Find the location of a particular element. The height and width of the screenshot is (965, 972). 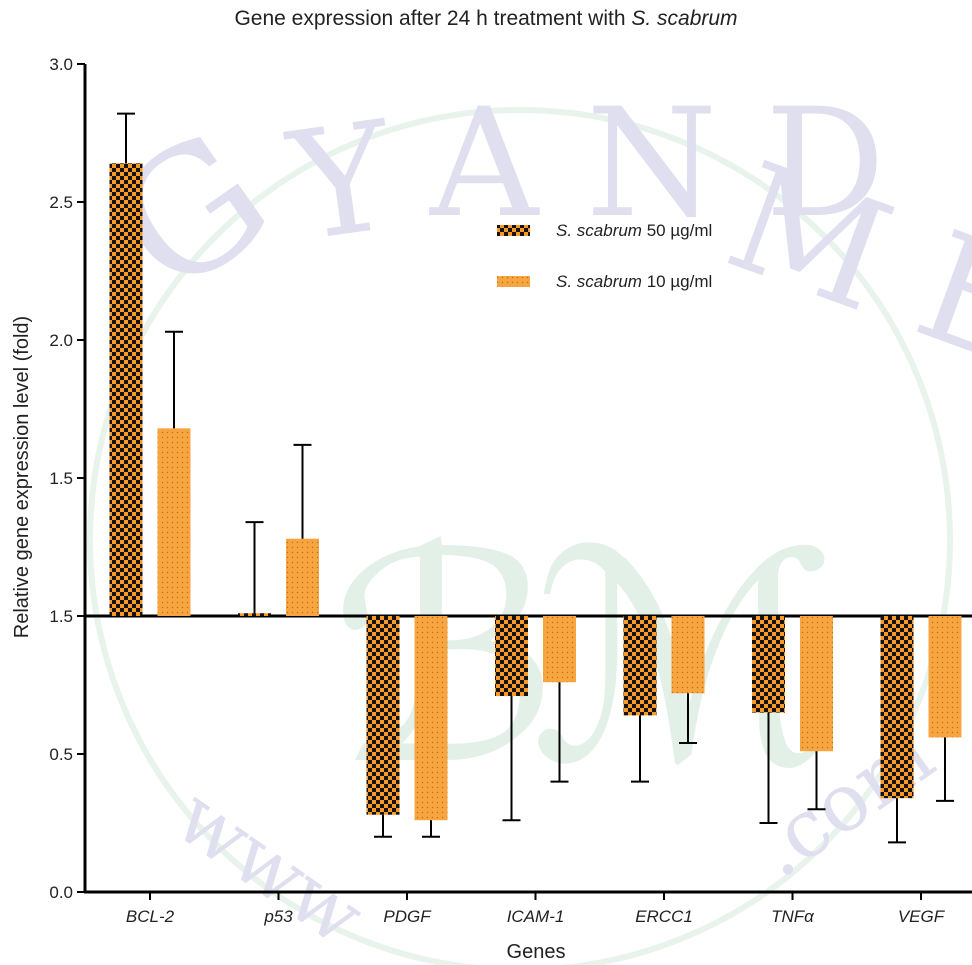

y-axis-ticks: 0.0 0.5 1.5 1.5 2.0 2.5 3.0 is located at coordinates (67, 478).